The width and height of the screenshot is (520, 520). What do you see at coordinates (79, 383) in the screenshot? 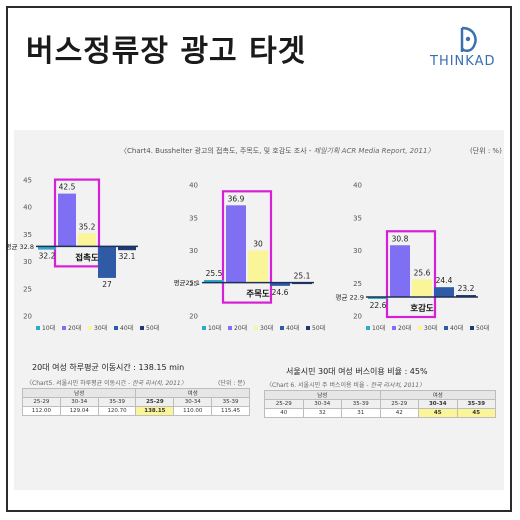
I see `left-table-caption-text: 〈Chart5. 서울시민 하루평균 이동시간 -` at bounding box center [79, 383].